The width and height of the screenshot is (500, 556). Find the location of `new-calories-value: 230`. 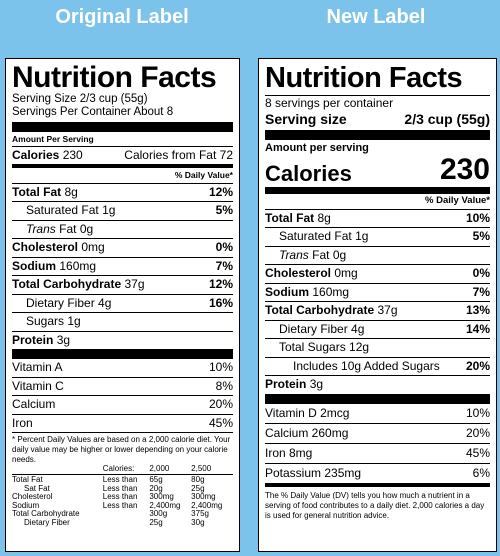

new-calories-value: 230 is located at coordinates (464, 169).